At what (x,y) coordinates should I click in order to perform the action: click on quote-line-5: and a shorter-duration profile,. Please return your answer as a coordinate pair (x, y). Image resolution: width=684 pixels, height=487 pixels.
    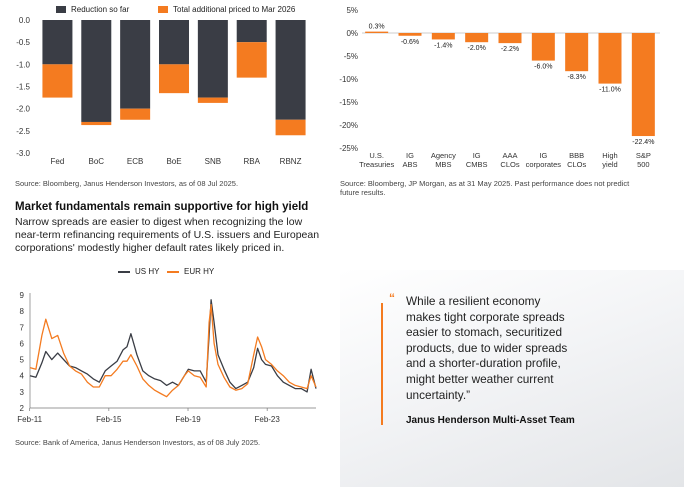
    Looking at the image, I should click on (483, 363).